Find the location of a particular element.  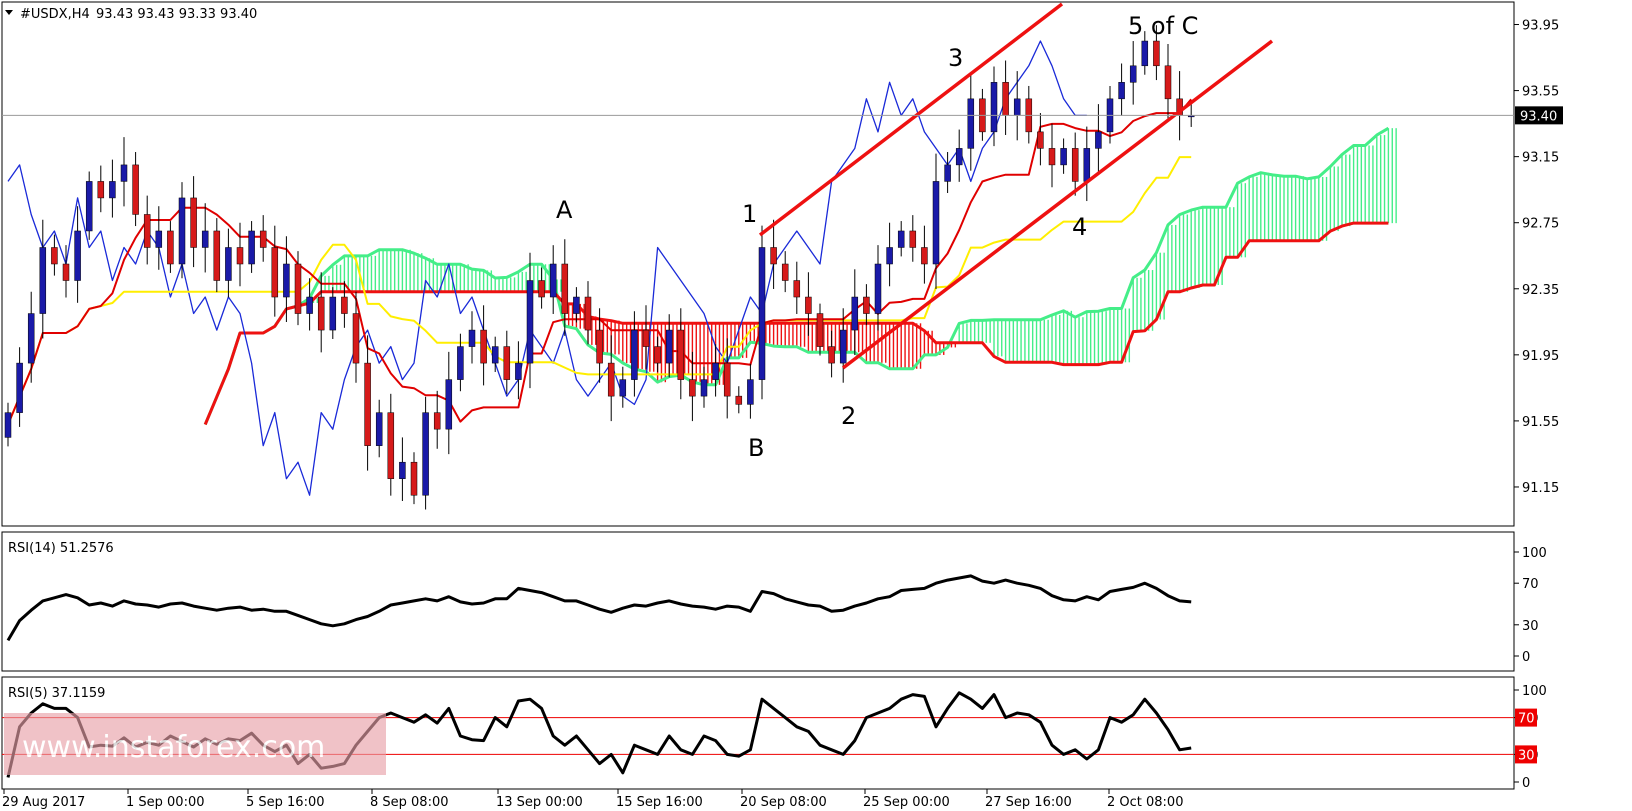

wave-label: 4 is located at coordinates (1079, 227).